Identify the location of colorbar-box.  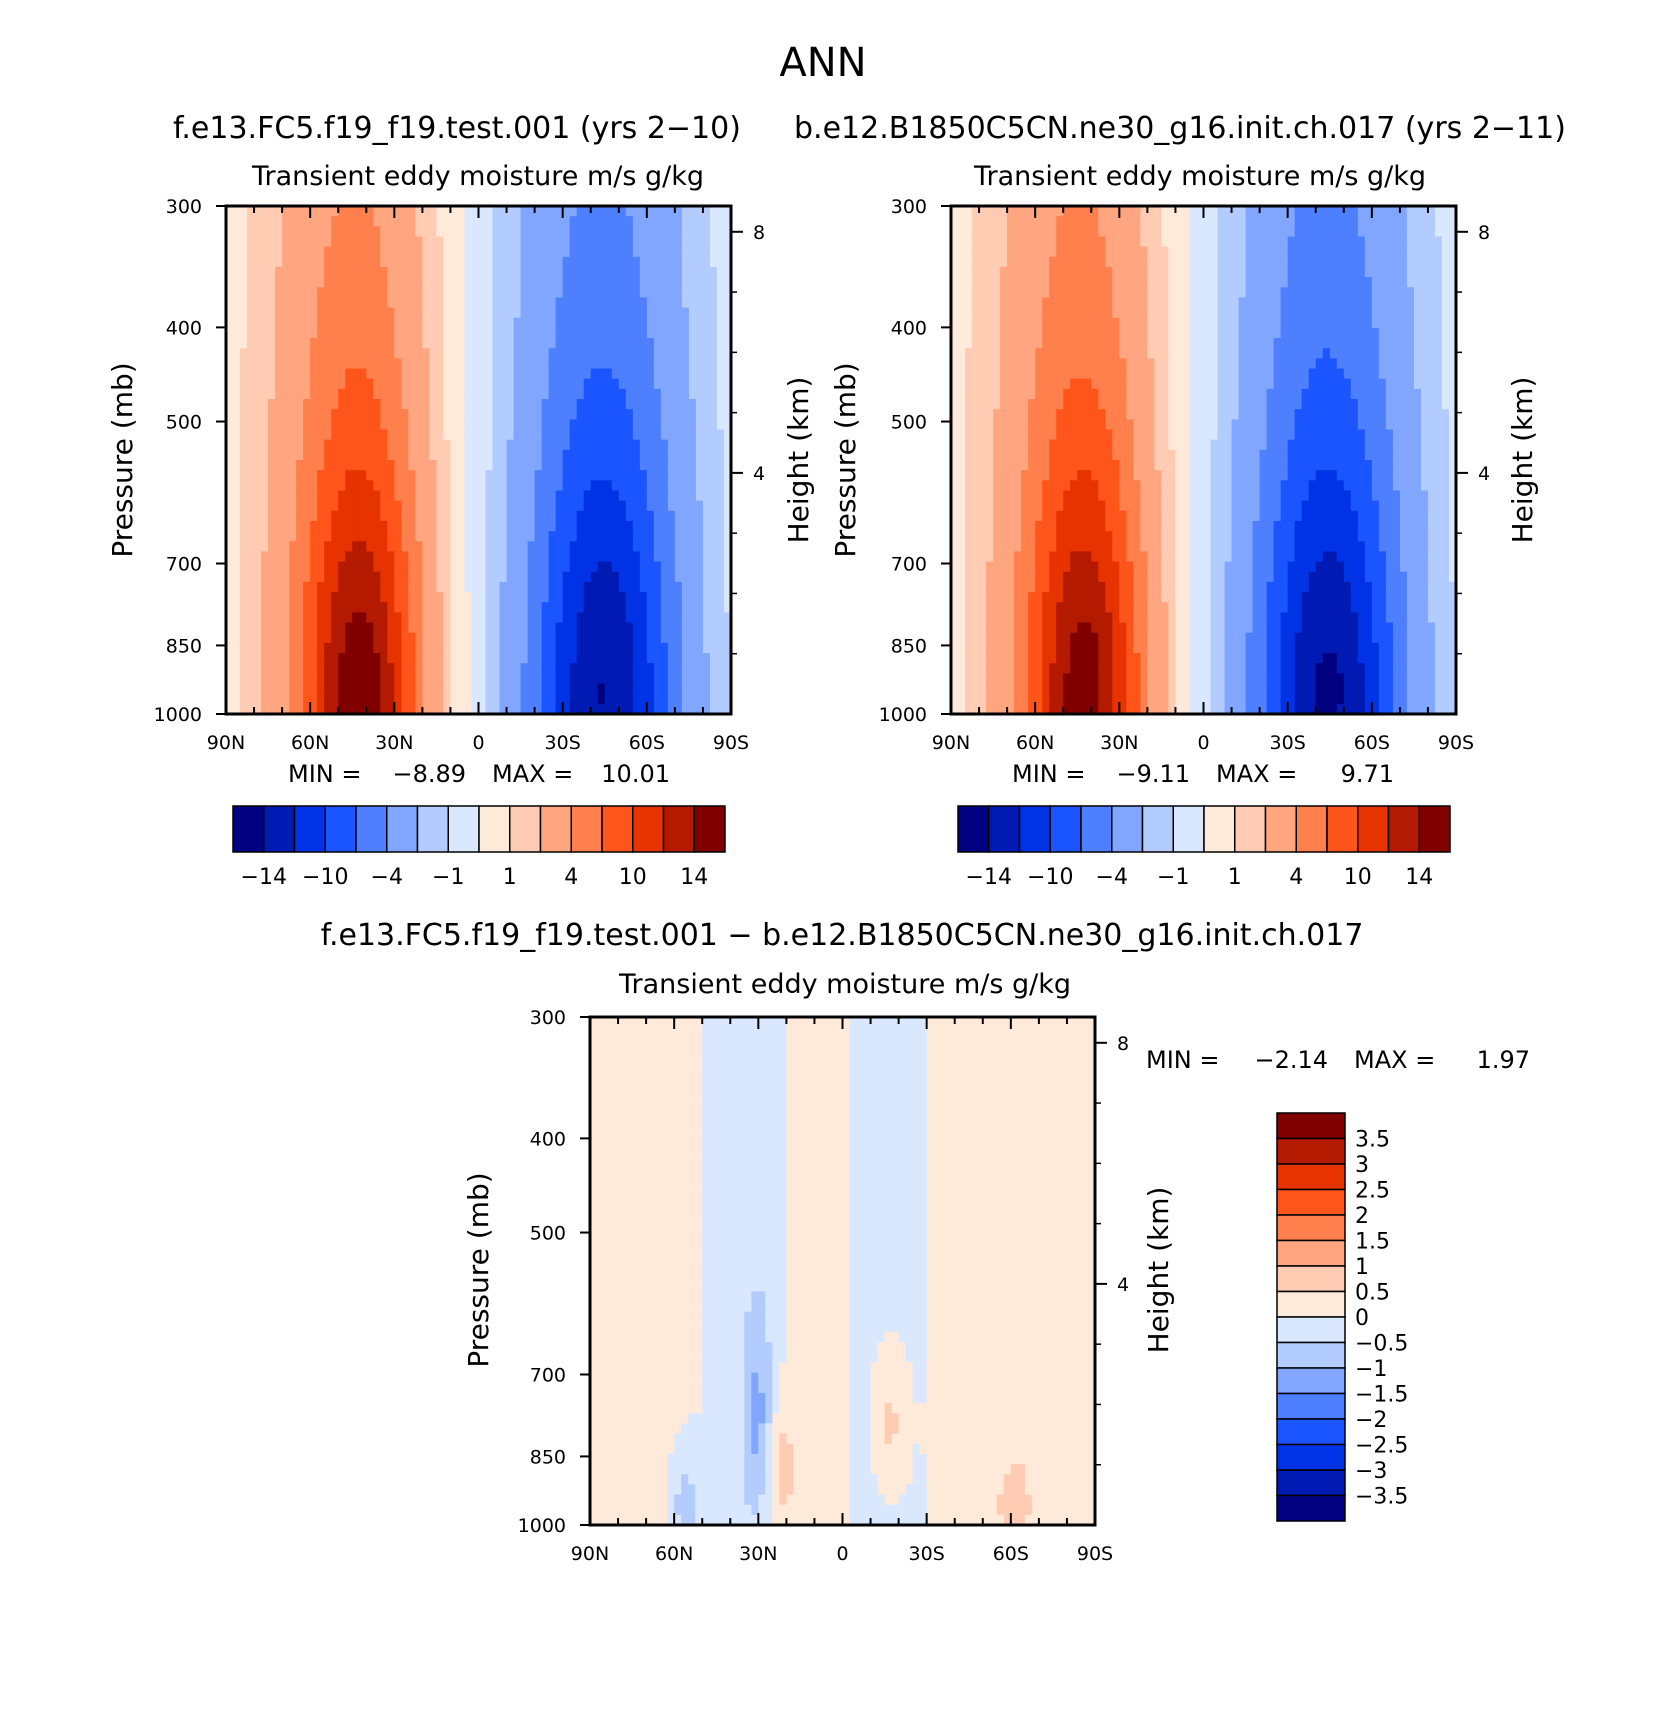
(309, 829).